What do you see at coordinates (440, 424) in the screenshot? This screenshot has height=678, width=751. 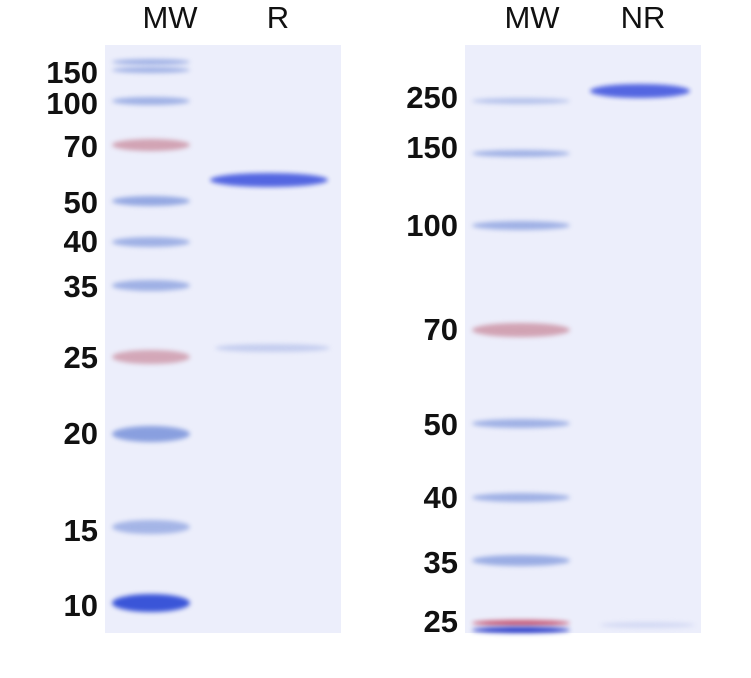 I see `right-ladder-label: 50` at bounding box center [440, 424].